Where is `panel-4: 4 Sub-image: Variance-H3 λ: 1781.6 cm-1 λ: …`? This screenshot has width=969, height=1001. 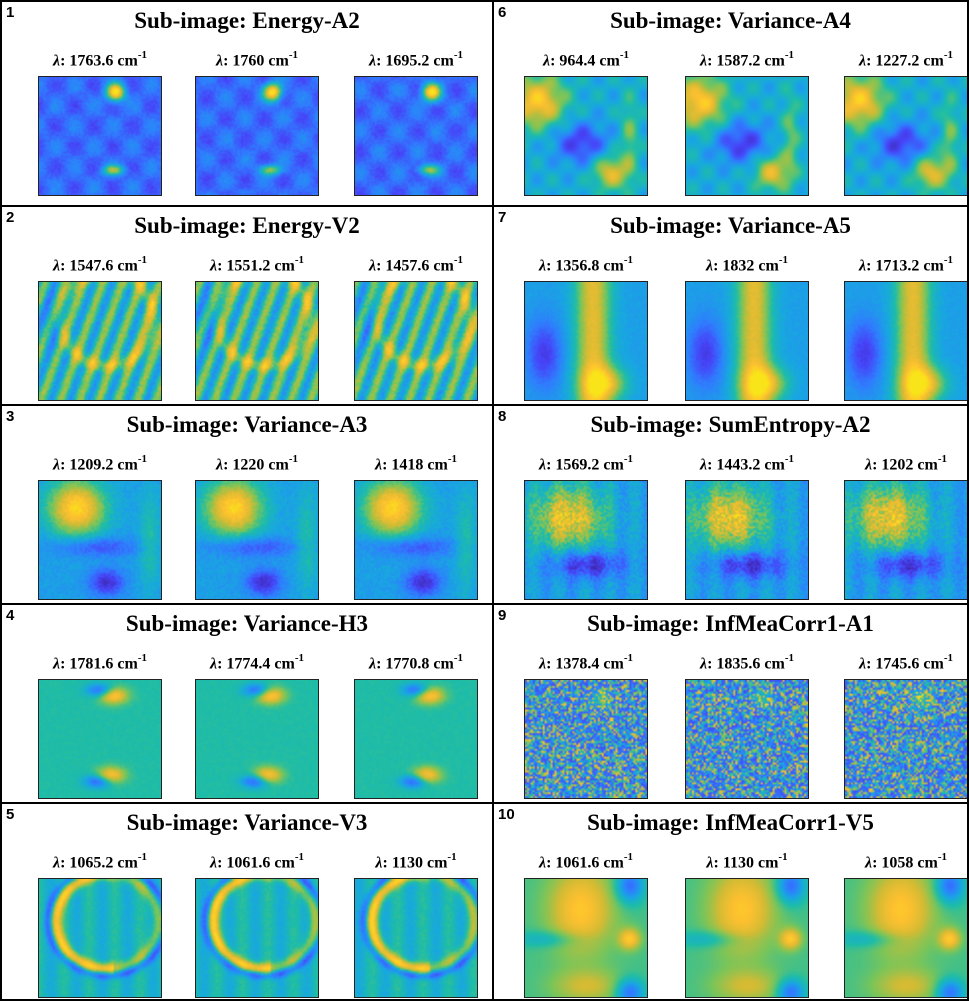 panel-4: 4 Sub-image: Variance-H3 λ: 1781.6 cm-1 λ: … is located at coordinates (247, 703).